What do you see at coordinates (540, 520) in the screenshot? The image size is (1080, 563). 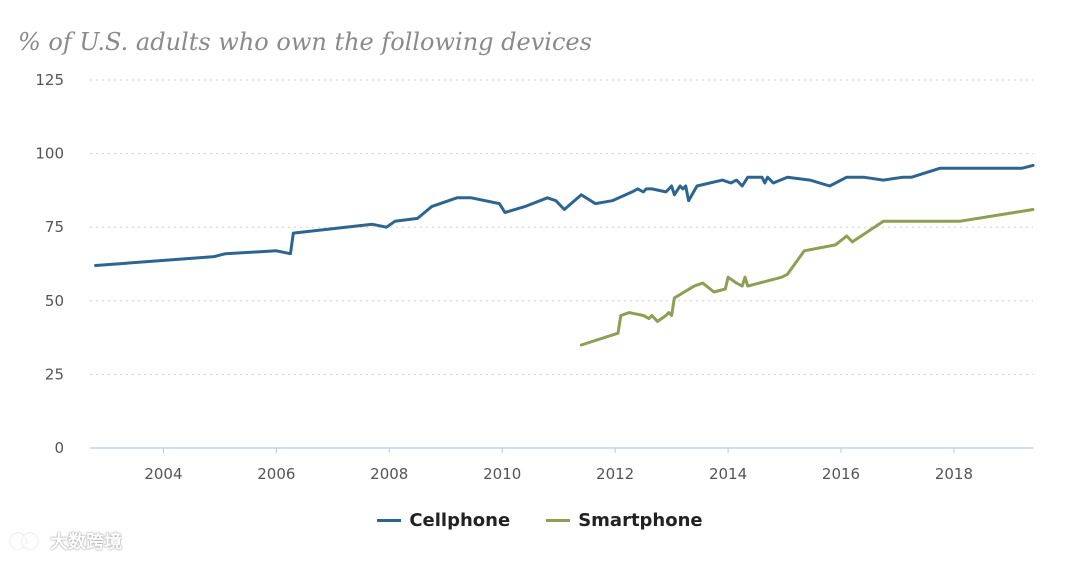 I see `legend: Cellphone Smartphone` at bounding box center [540, 520].